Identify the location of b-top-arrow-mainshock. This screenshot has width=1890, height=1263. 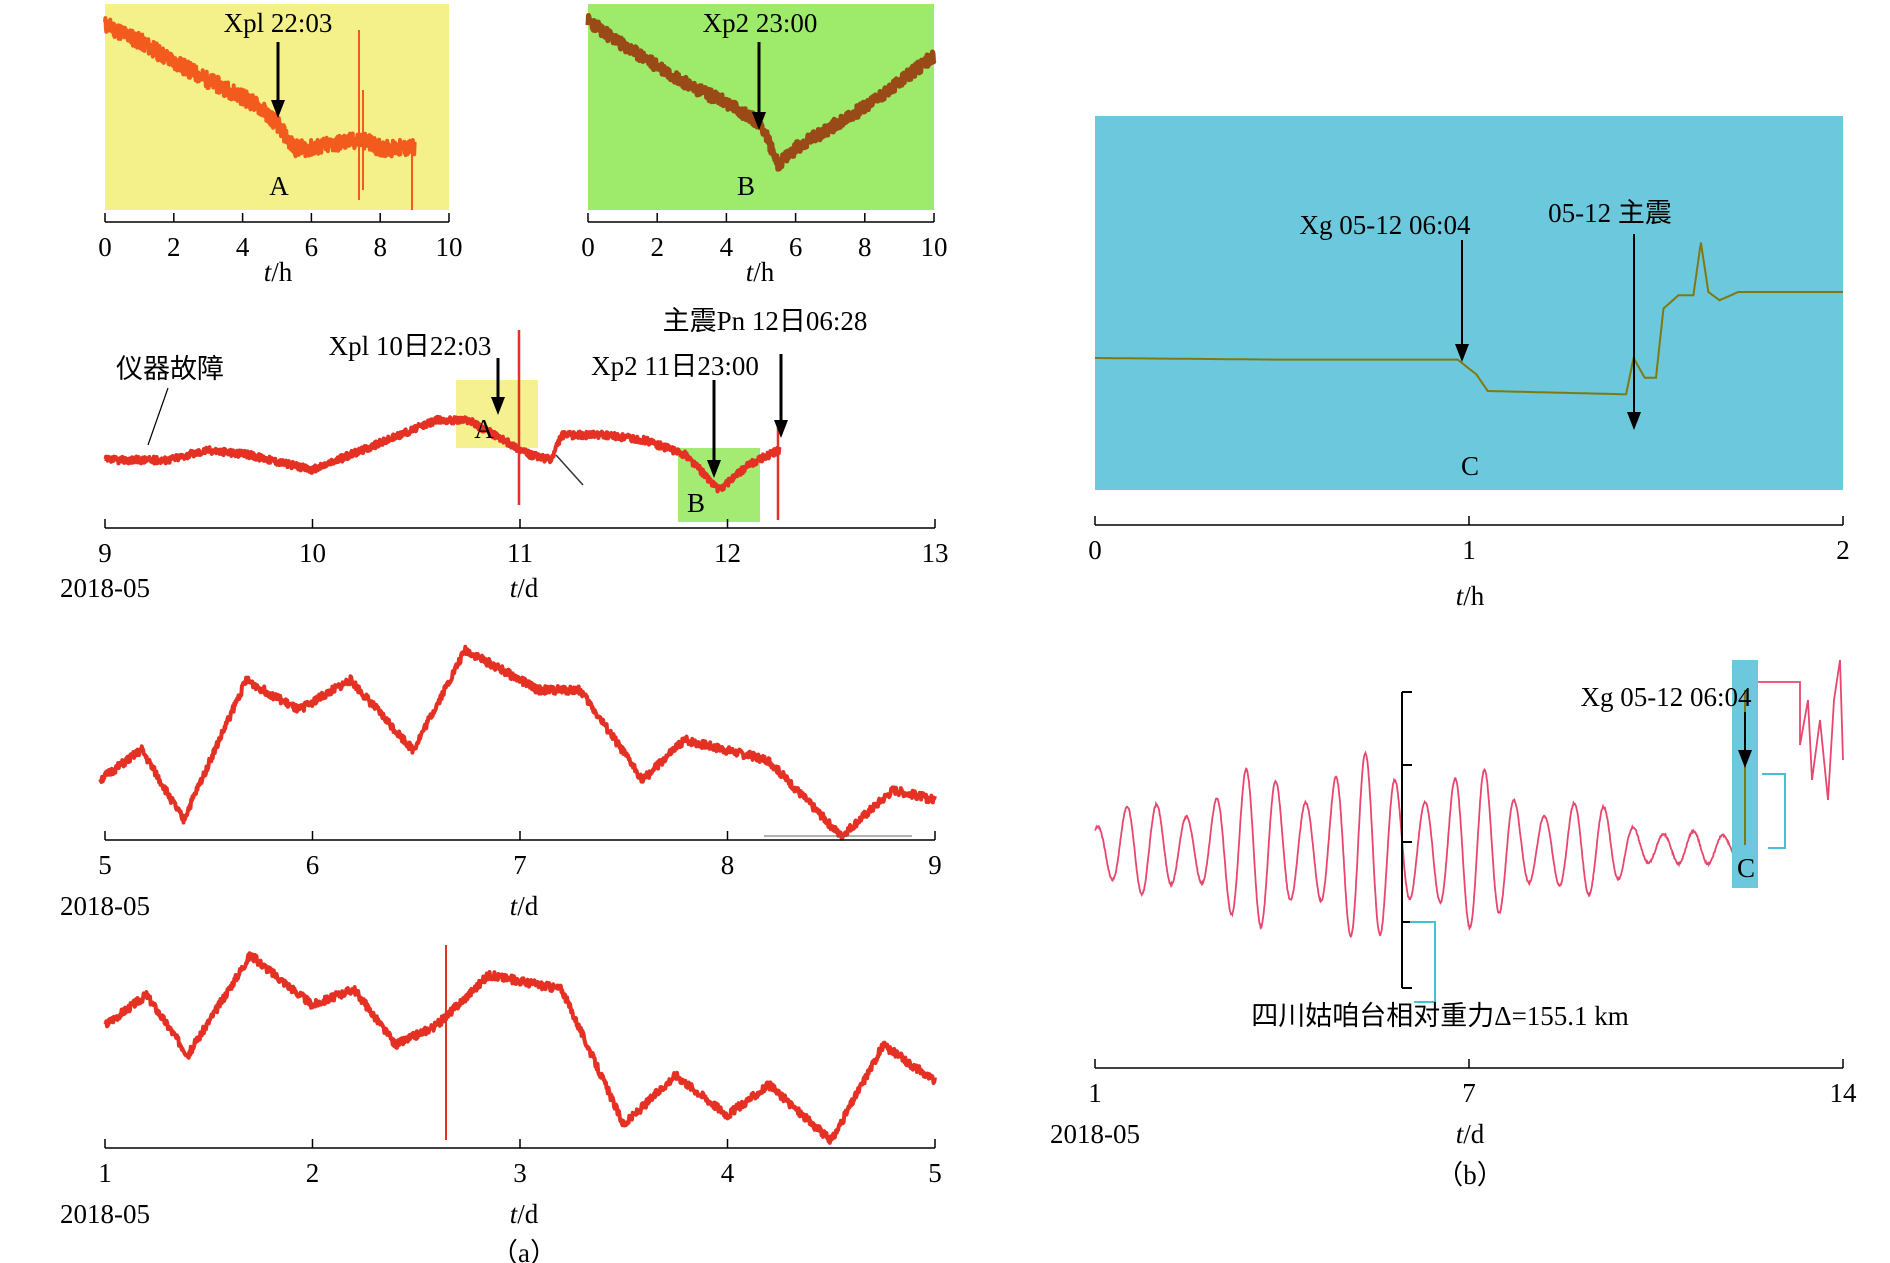
(1634, 332).